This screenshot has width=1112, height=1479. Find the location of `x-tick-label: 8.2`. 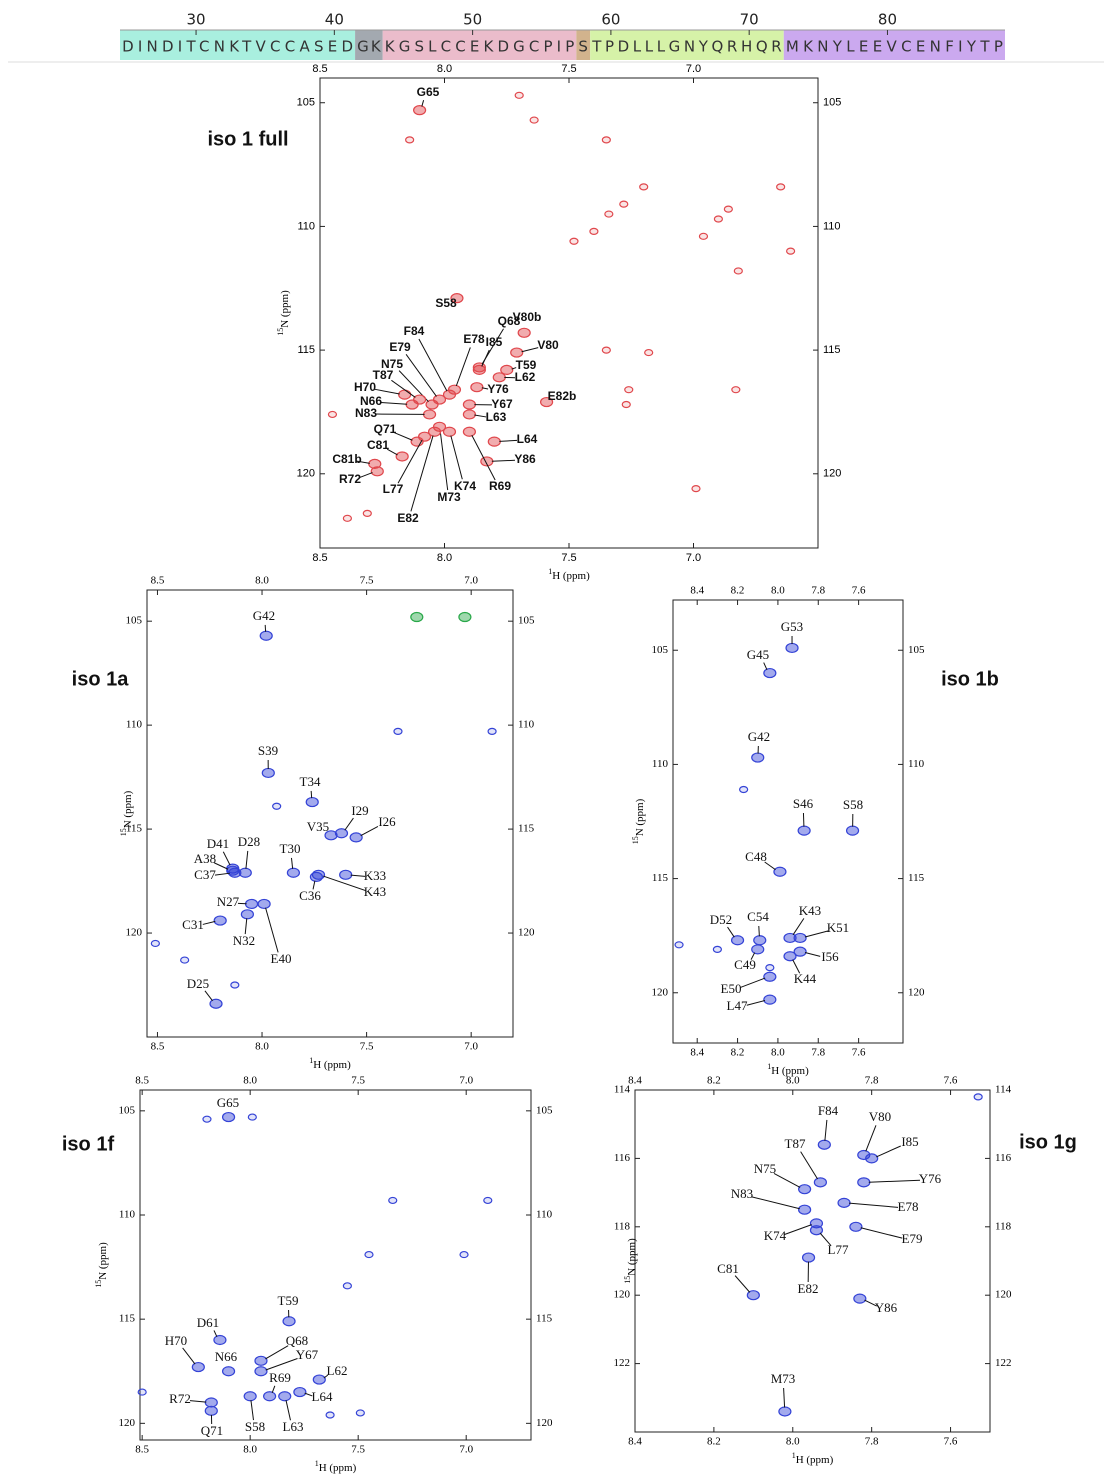

x-tick-label: 8.2 is located at coordinates (714, 1442).